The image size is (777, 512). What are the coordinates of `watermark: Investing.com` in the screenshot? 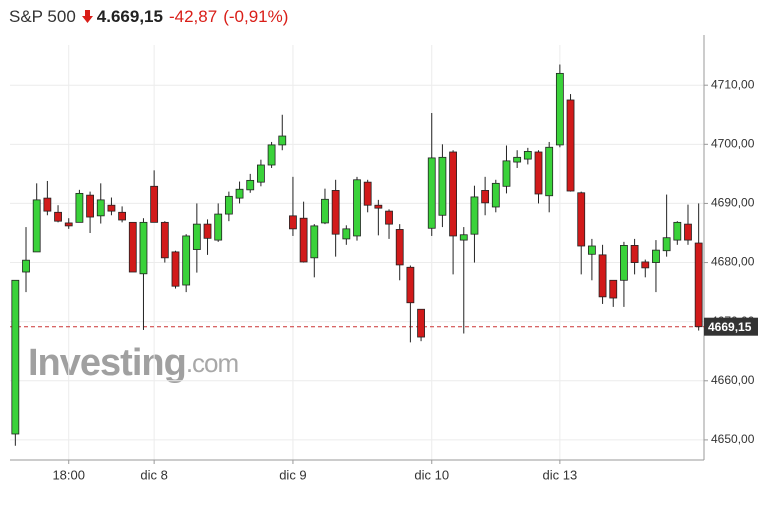 It's located at (133, 363).